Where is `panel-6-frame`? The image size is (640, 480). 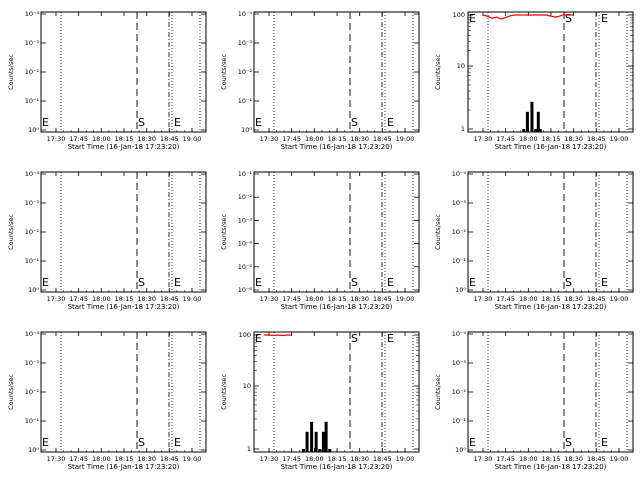
panel-6-frame is located at coordinates (550, 232).